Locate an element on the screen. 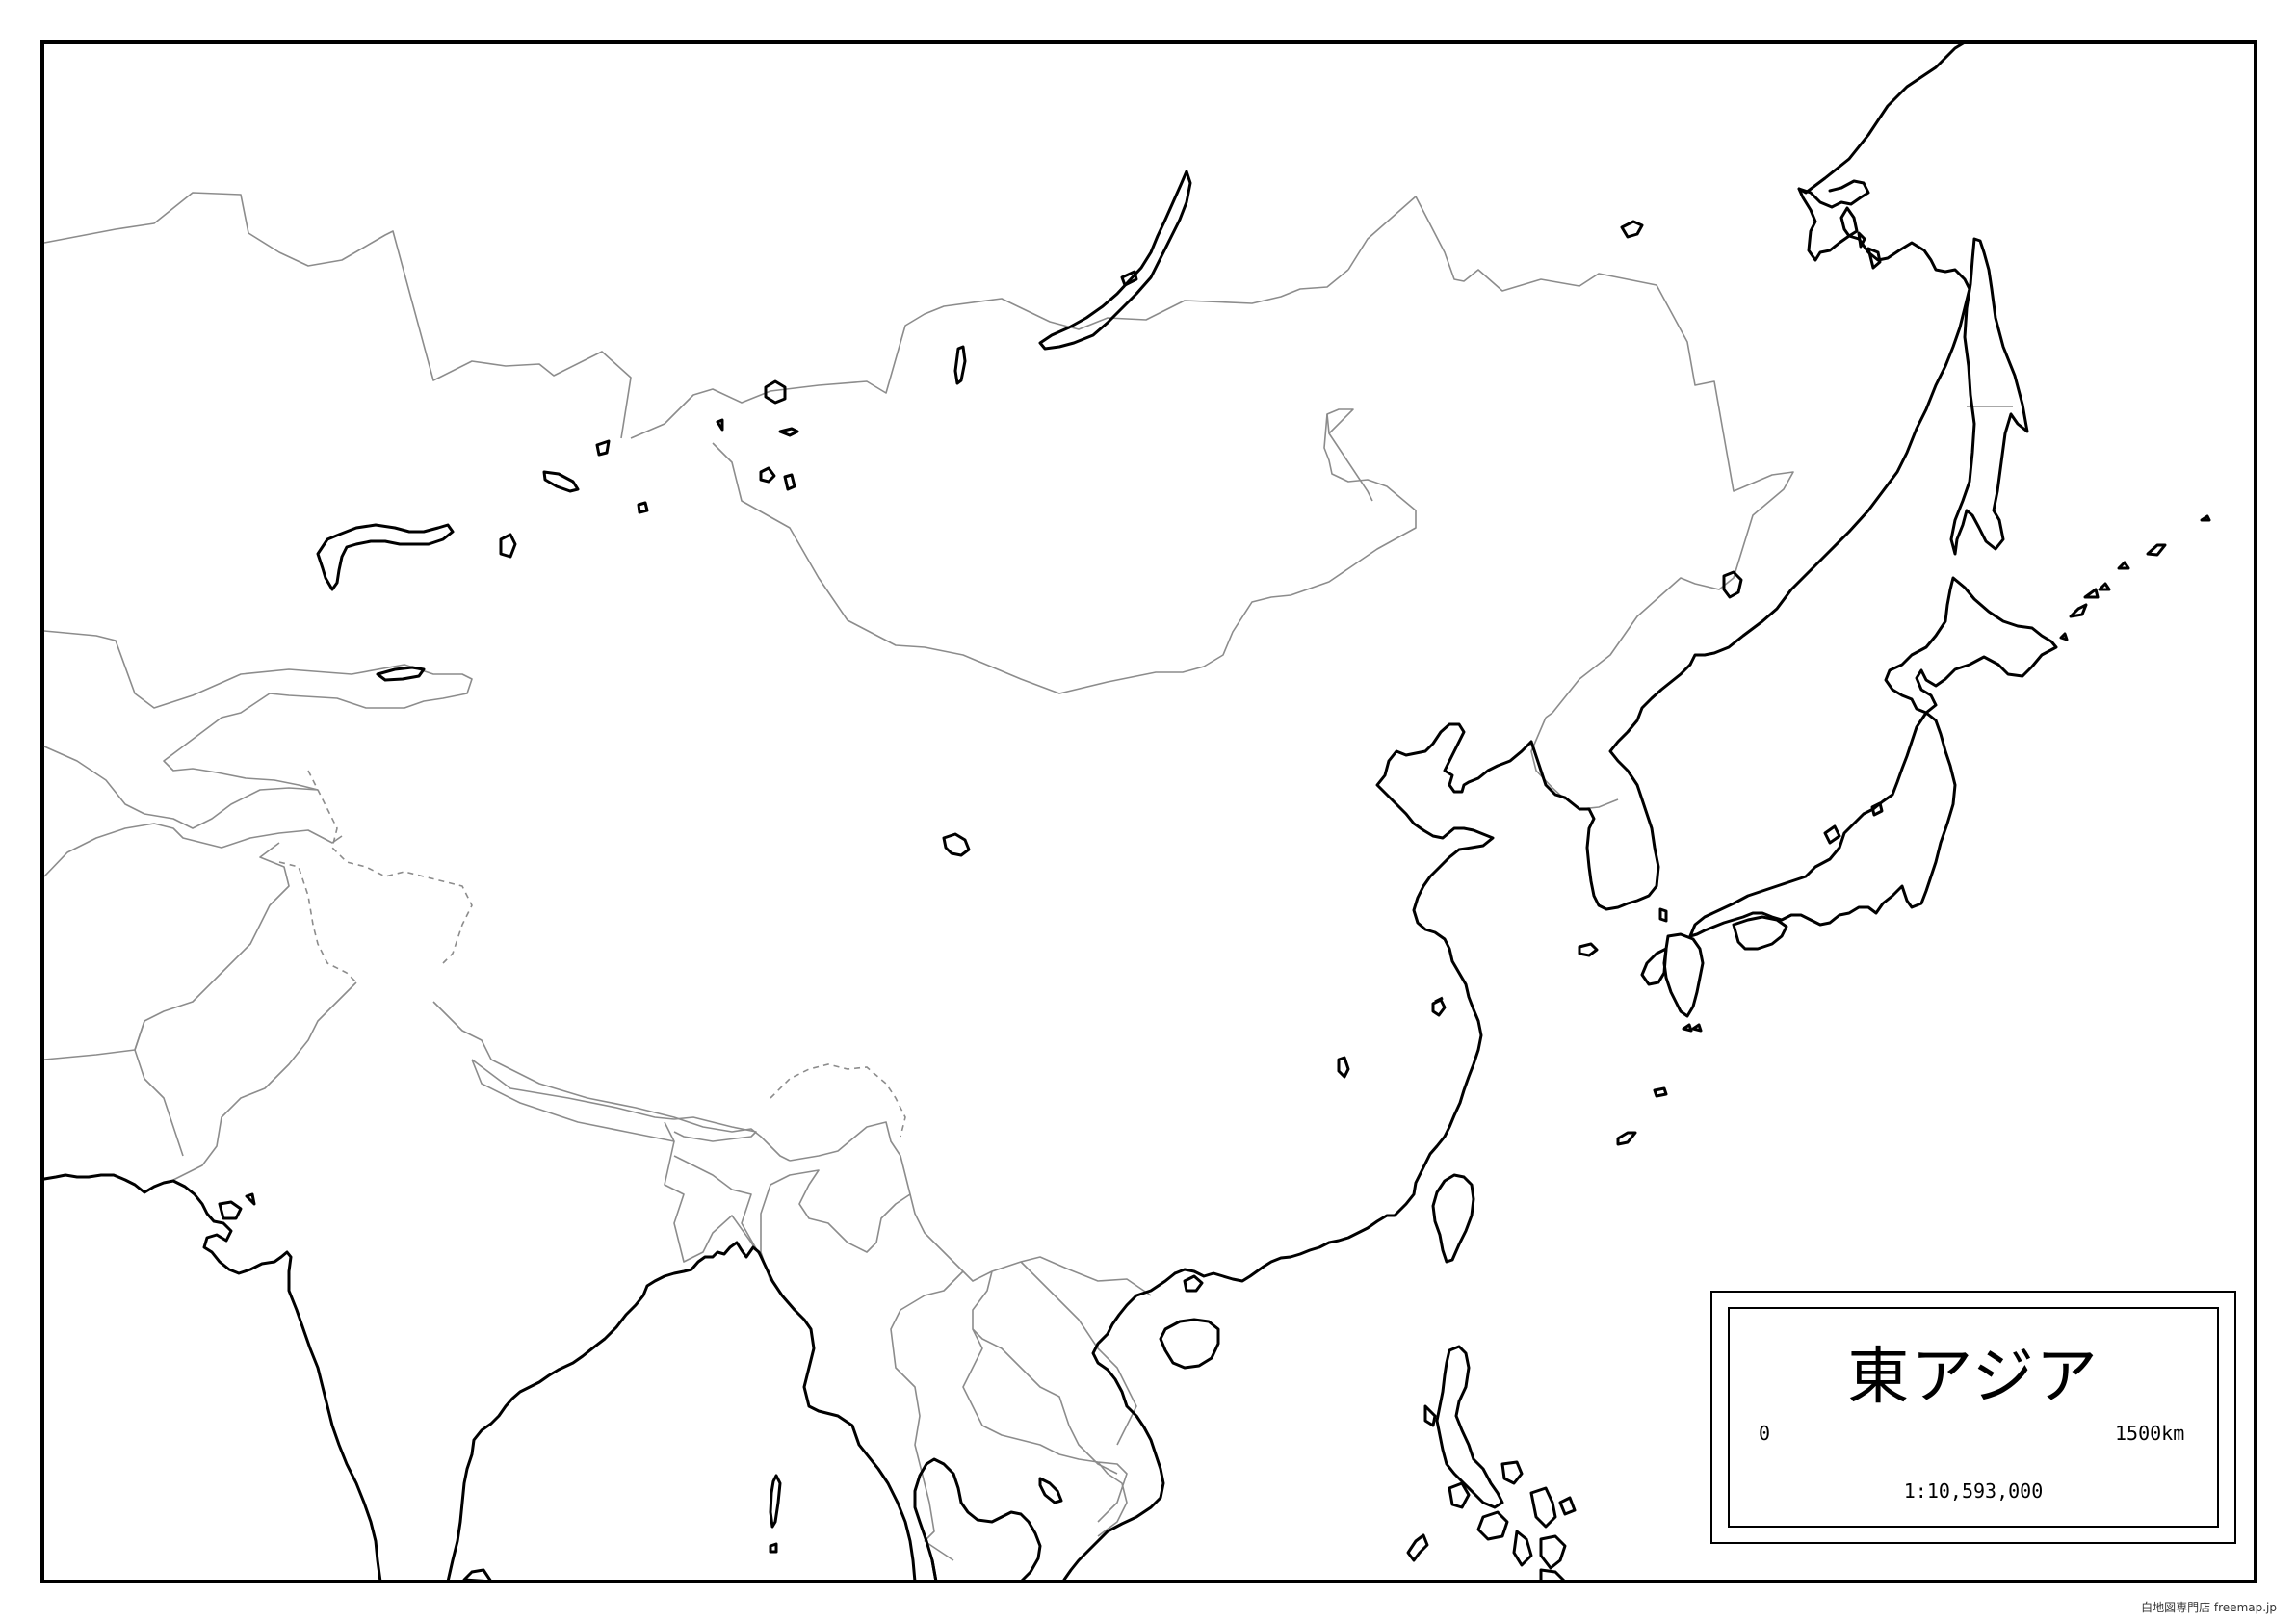  lake-uvs is located at coordinates (775, 392).